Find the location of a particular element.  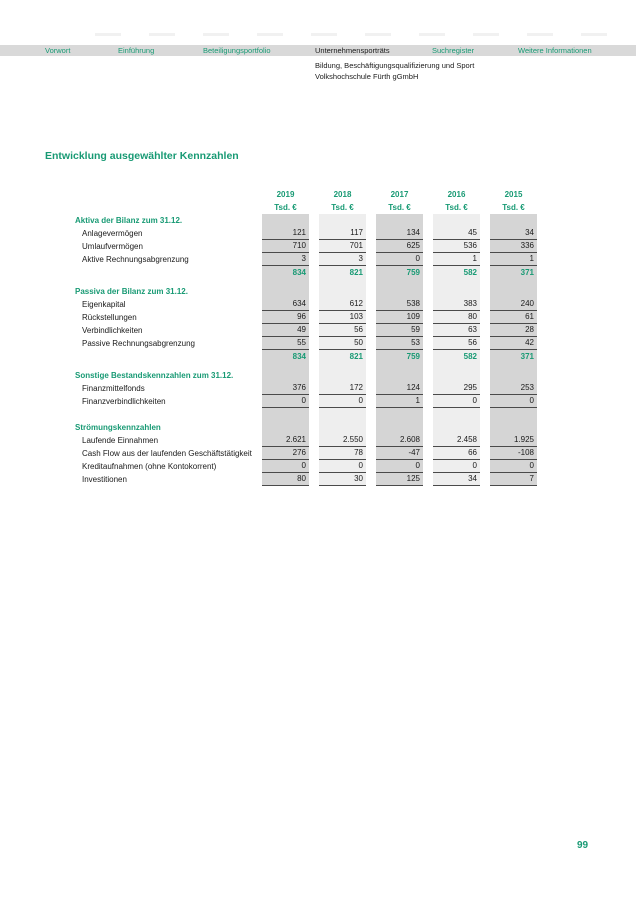

value-cell: 34 is located at coordinates (513, 233).